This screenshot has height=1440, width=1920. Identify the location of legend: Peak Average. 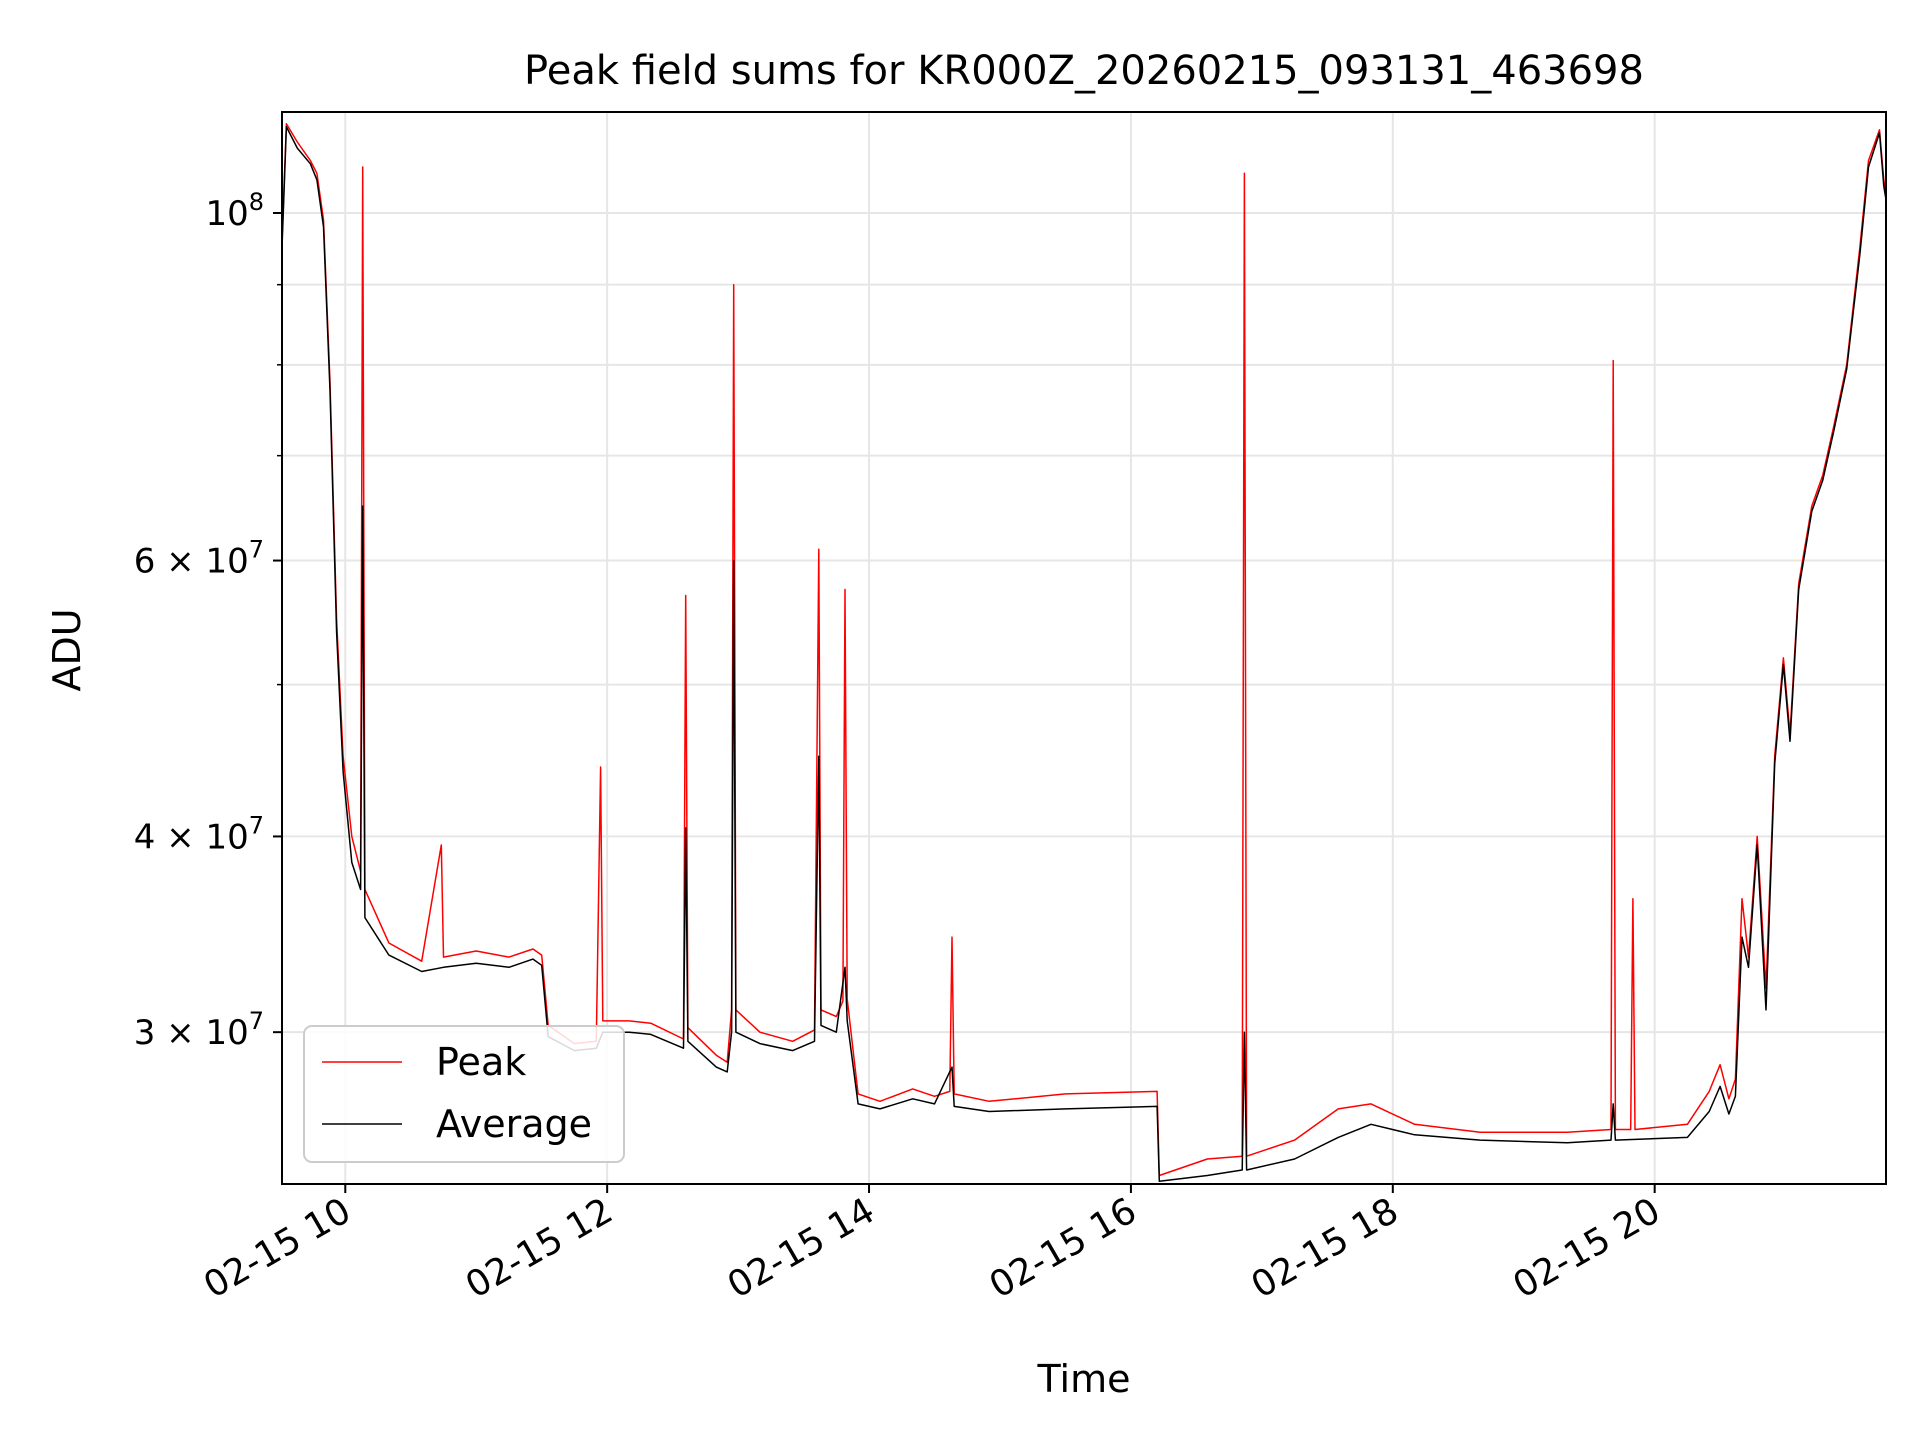
(464, 1094).